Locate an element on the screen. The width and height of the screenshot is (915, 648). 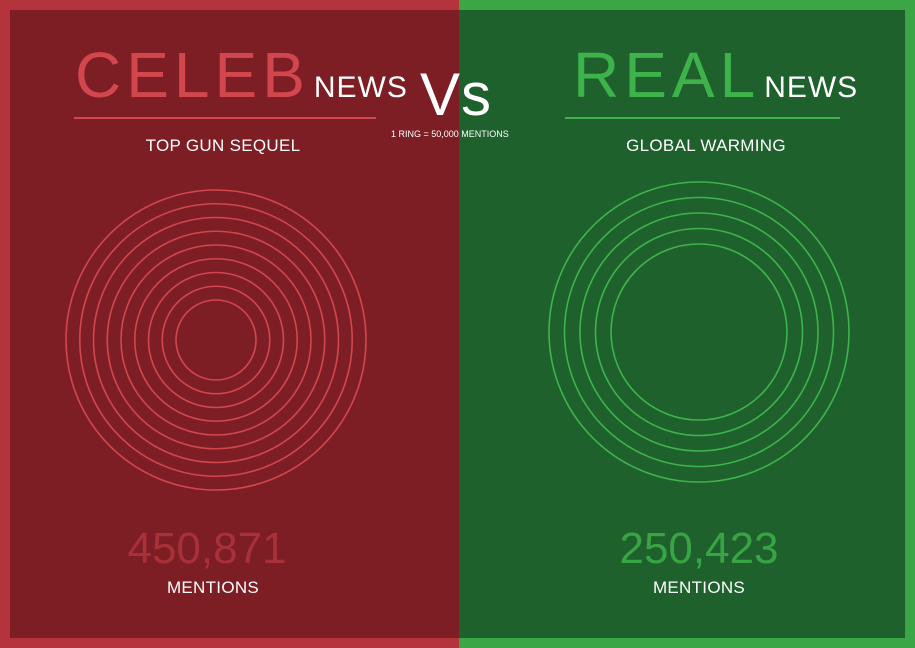
celeb-mentions-label: MENTIONS is located at coordinates (213, 587).